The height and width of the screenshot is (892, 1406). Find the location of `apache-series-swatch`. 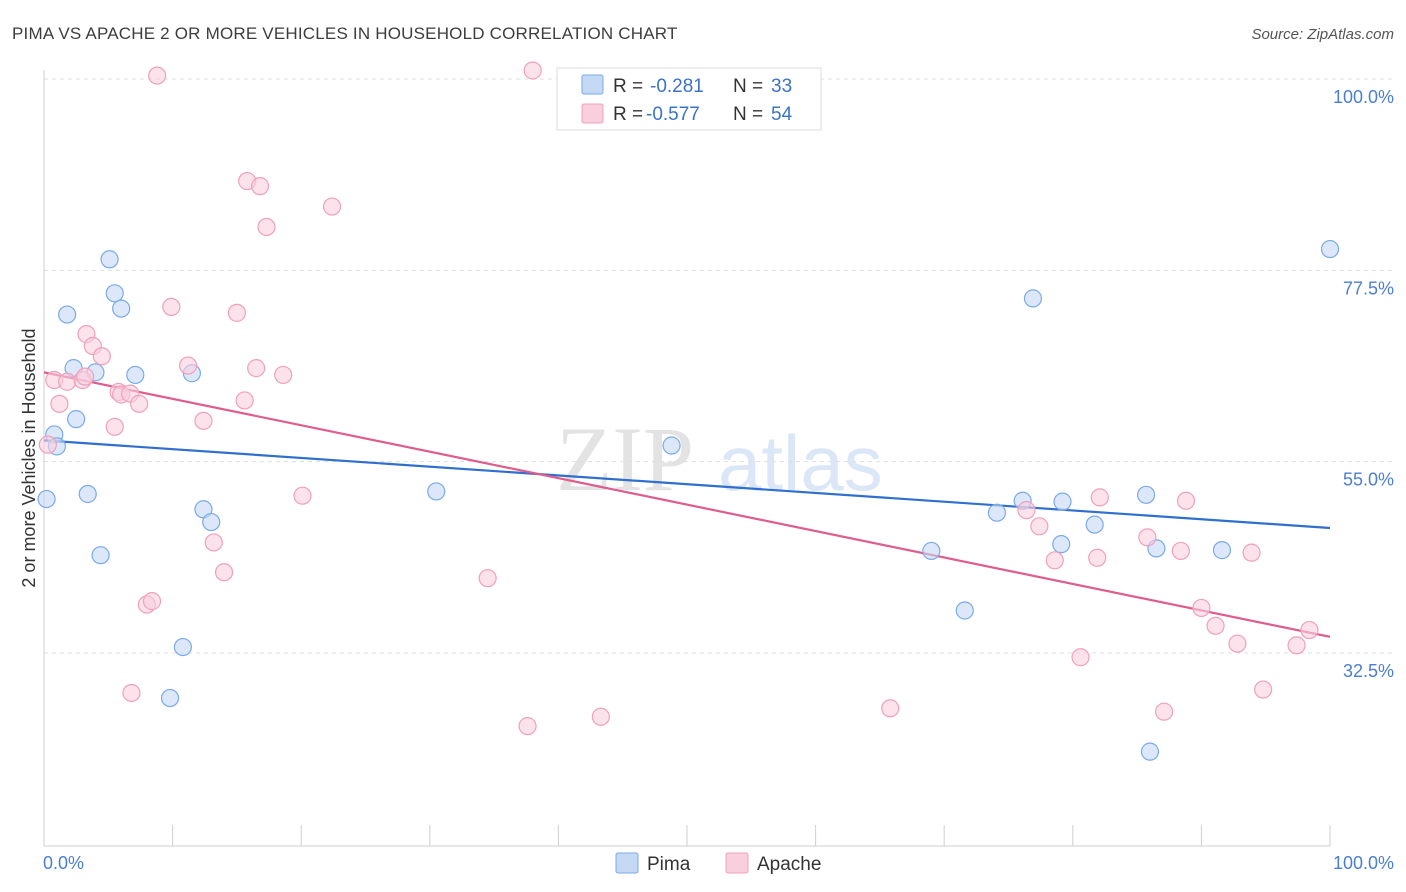

apache-series-swatch is located at coordinates (737, 863).